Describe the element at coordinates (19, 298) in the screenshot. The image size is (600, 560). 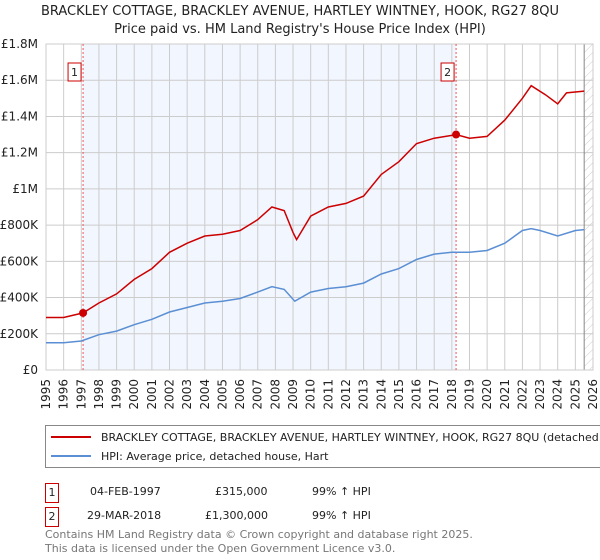
I see `y-tick-label: £400K` at that location.